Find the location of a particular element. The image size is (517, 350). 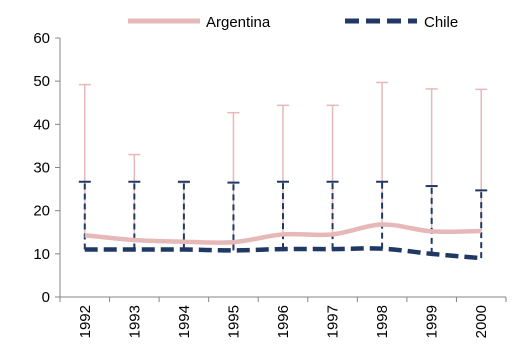

y-axis: 0 10 20 30 40 50 60 is located at coordinates (47, 168).